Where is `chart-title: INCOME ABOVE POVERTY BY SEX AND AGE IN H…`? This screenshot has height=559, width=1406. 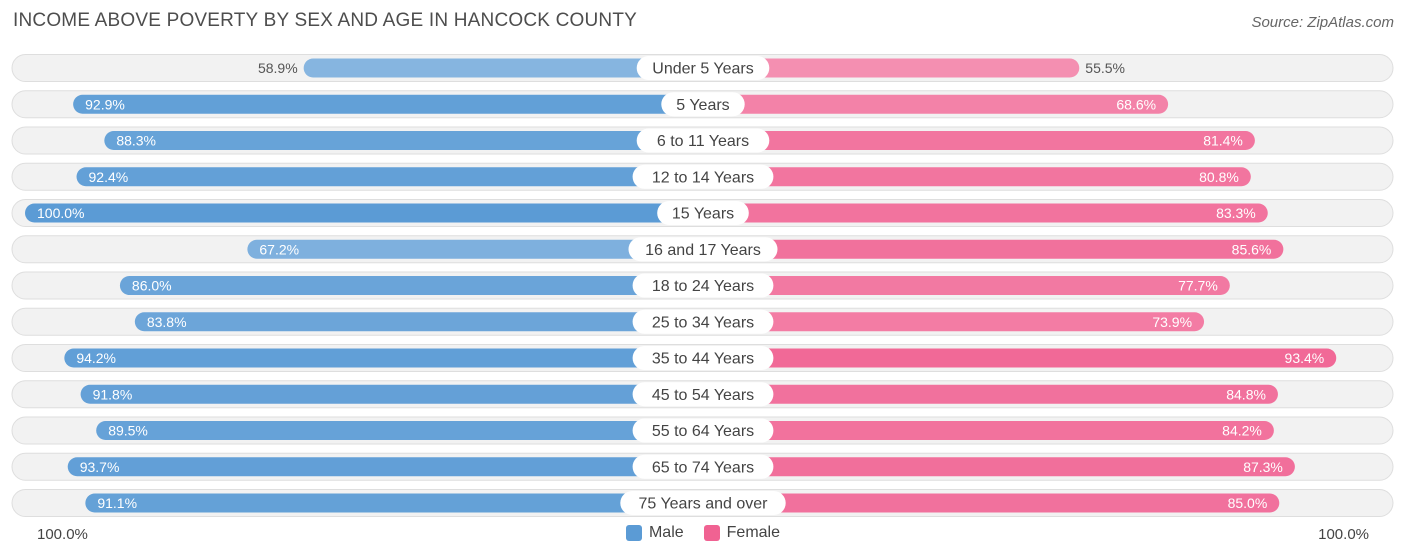 chart-title: INCOME ABOVE POVERTY BY SEX AND AGE IN H… is located at coordinates (325, 20).